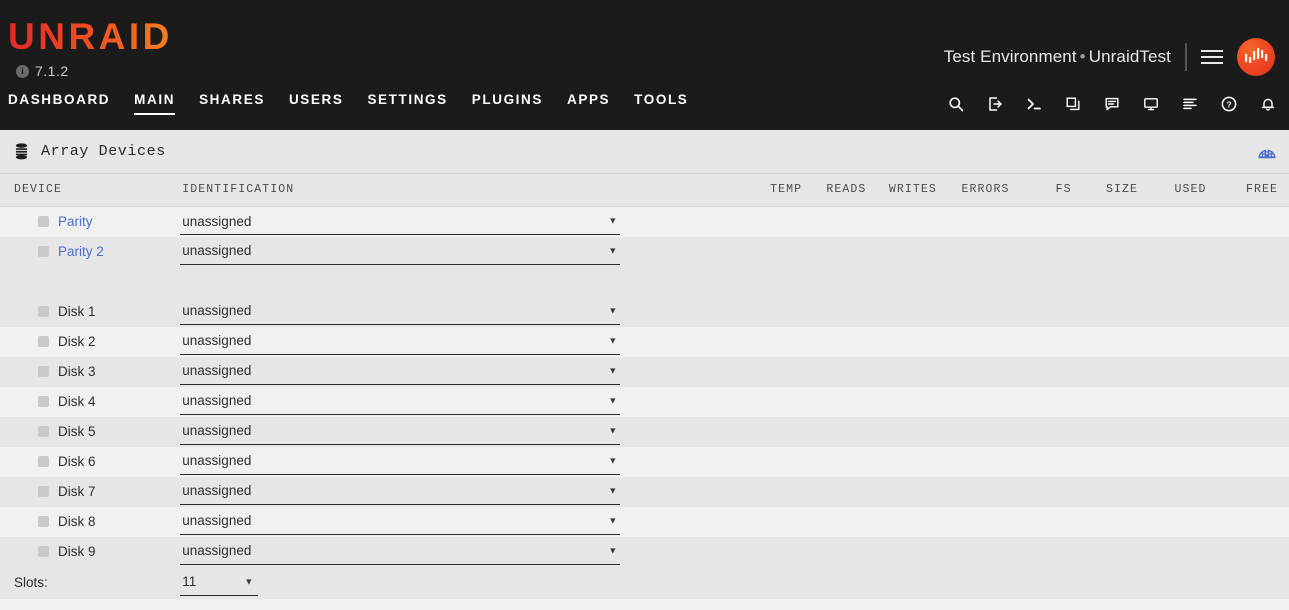  I want to click on slots-blank-size, so click(1119, 583).